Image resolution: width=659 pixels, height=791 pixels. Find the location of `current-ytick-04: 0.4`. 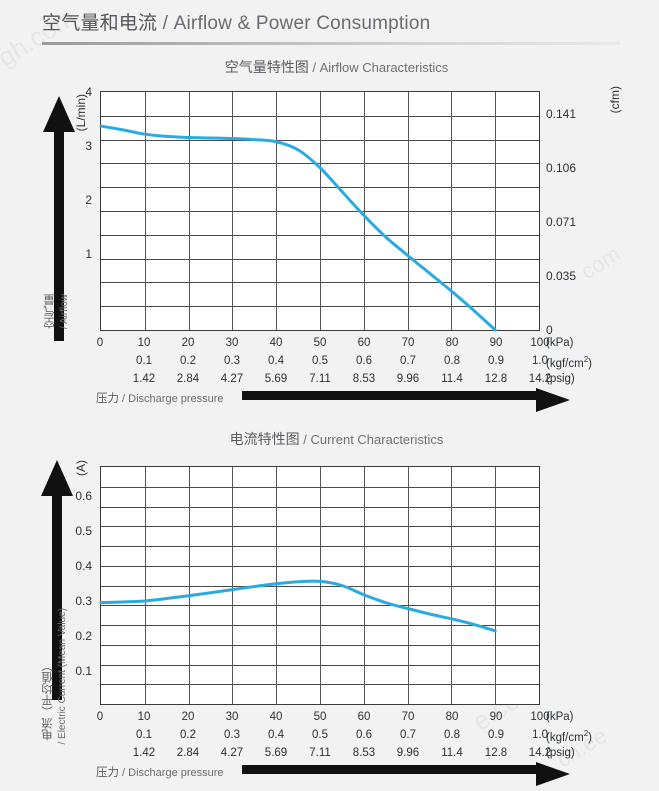

current-ytick-04: 0.4 is located at coordinates (83, 566).